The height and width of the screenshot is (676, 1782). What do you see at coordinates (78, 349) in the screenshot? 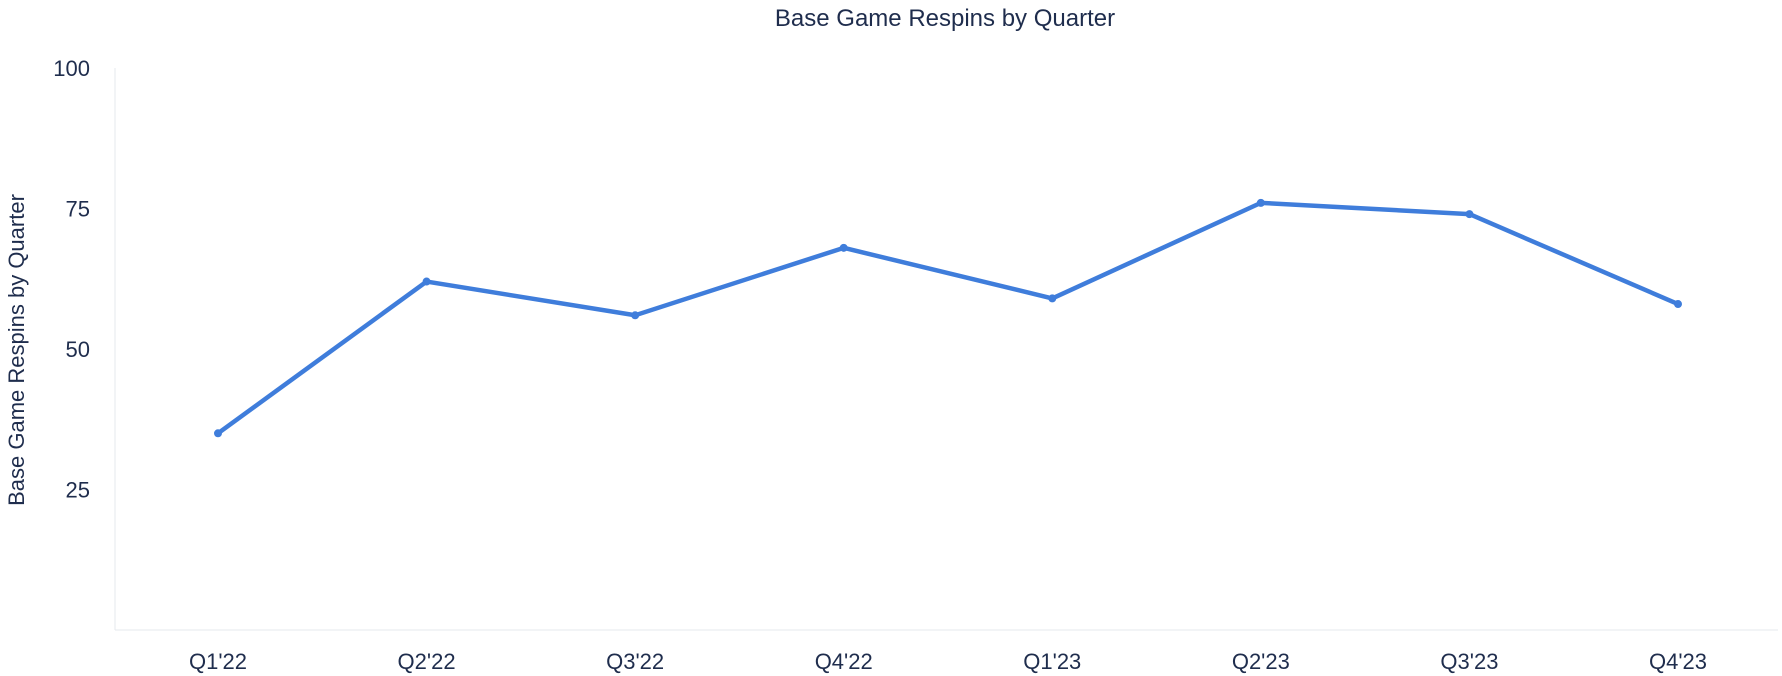
I see `y-tick-label: 50` at bounding box center [78, 349].